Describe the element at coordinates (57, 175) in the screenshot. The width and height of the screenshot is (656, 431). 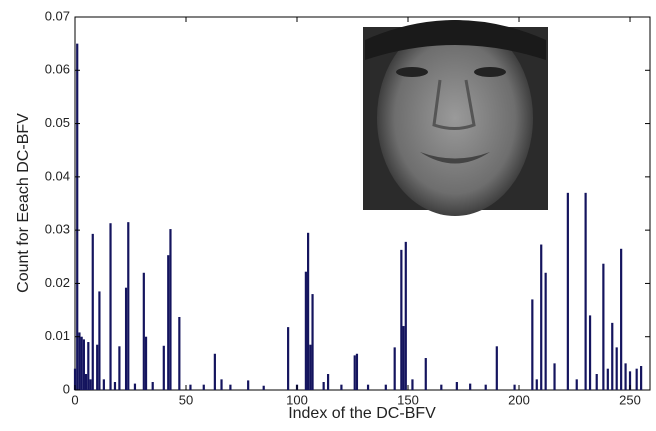
I see `y-tick-label: 0.04` at that location.